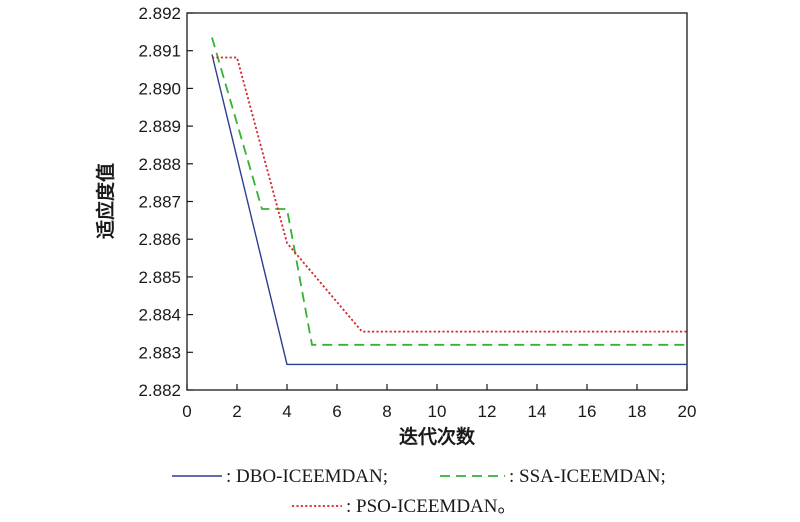  I want to click on legend-label-2: : PSO-ICEEMDAN。, so click(431, 506).